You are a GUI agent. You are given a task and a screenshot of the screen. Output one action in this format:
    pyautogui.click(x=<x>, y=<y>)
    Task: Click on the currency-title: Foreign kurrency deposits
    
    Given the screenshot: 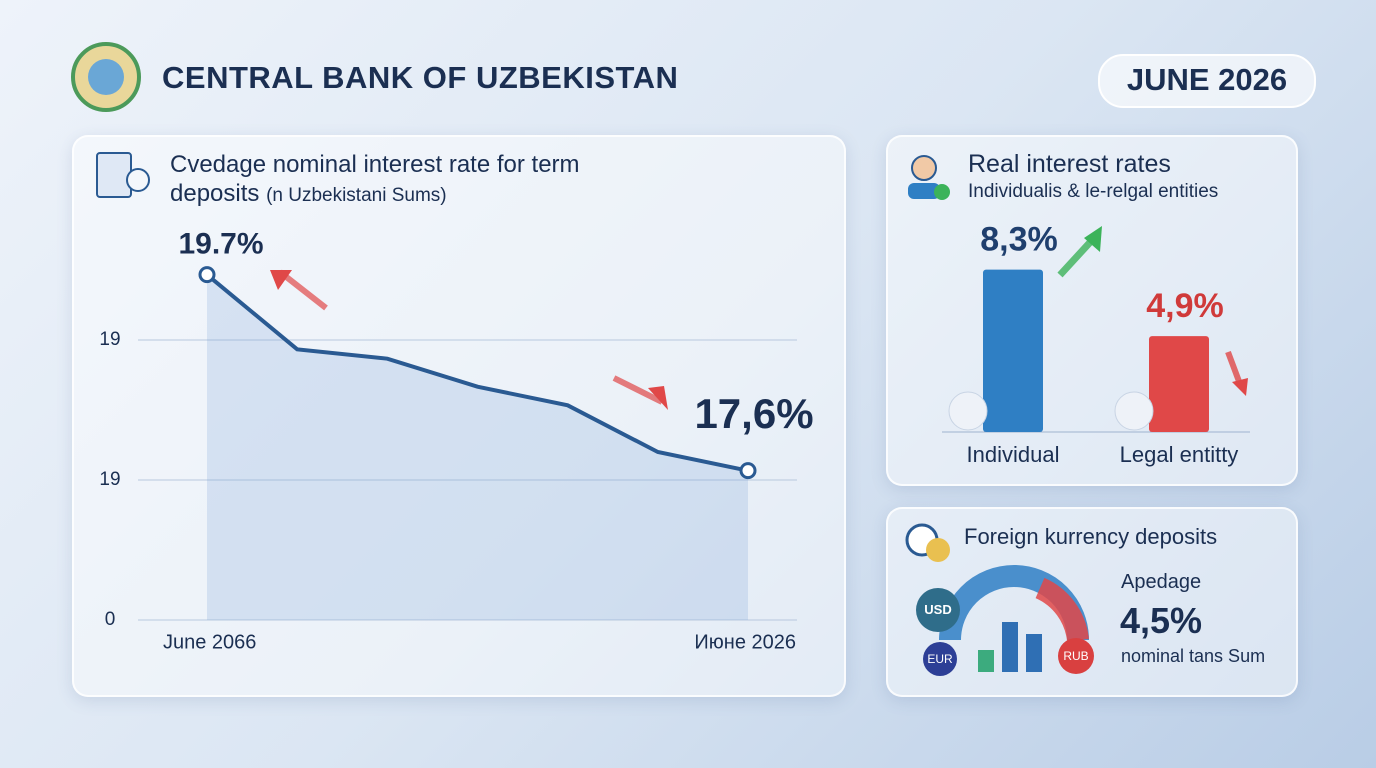 What is the action you would take?
    pyautogui.click(x=1091, y=536)
    